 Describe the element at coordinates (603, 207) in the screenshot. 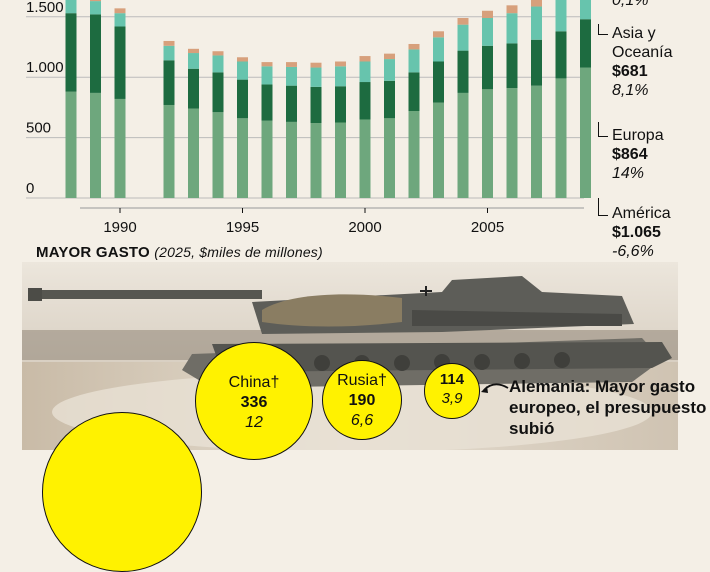

I see `legend-bracket` at that location.